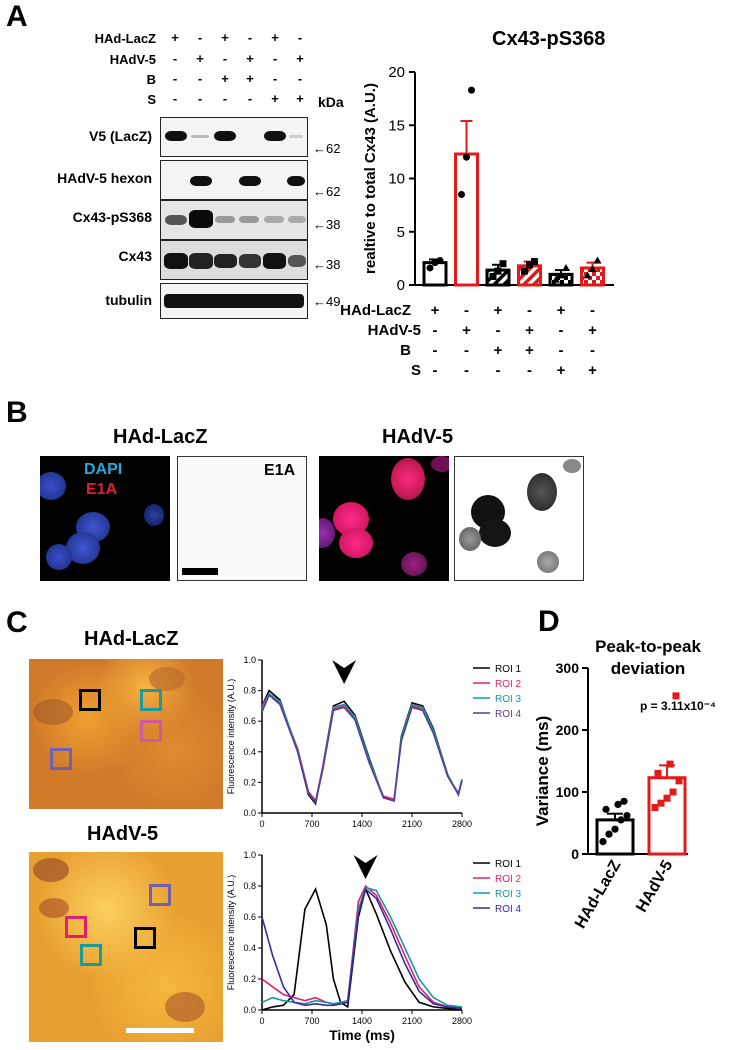 This screenshot has height=1050, width=754. Describe the element at coordinates (249, 1010) in the screenshot. I see `y-tick-label: 0.0` at that location.